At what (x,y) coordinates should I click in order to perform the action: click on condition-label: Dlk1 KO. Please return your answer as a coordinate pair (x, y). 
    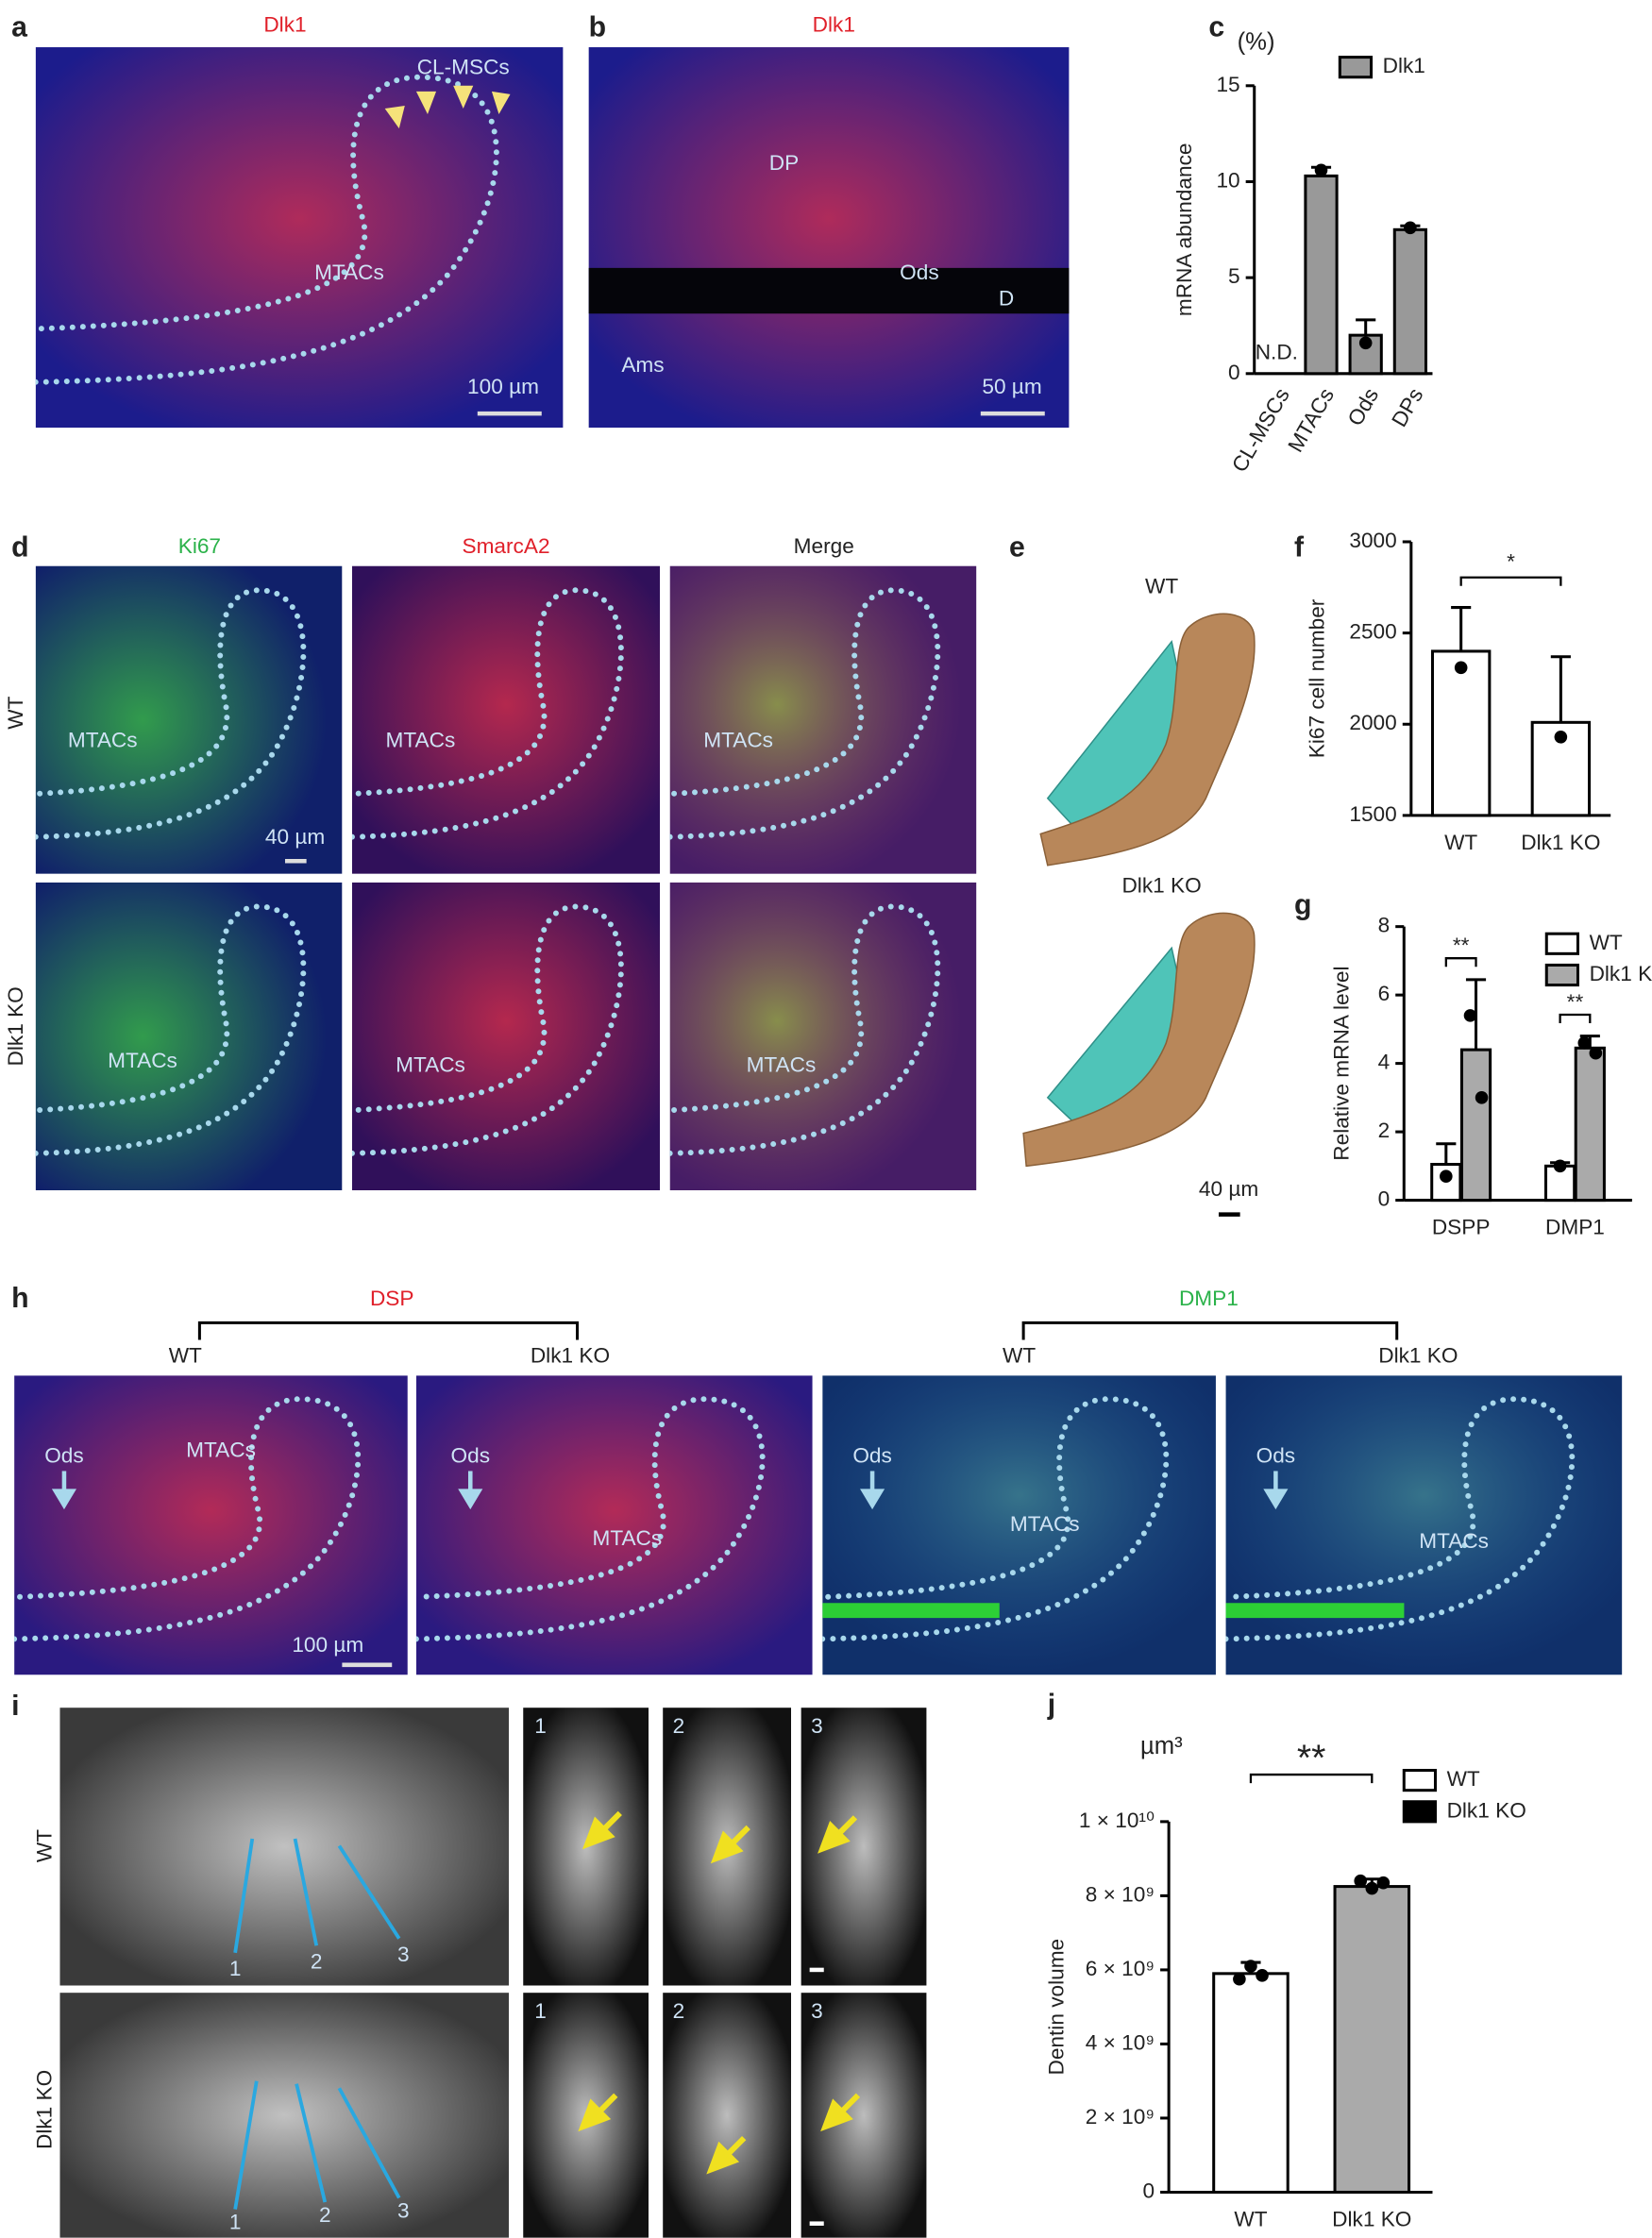
    Looking at the image, I should click on (570, 1356).